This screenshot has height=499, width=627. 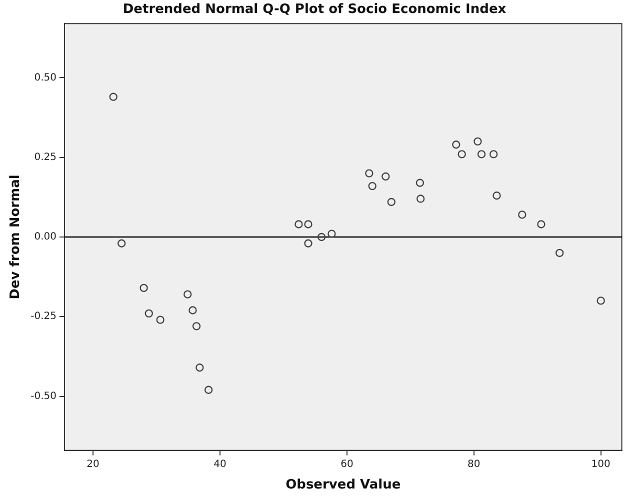 I want to click on x-axis-title: Observed Value, so click(x=343, y=485).